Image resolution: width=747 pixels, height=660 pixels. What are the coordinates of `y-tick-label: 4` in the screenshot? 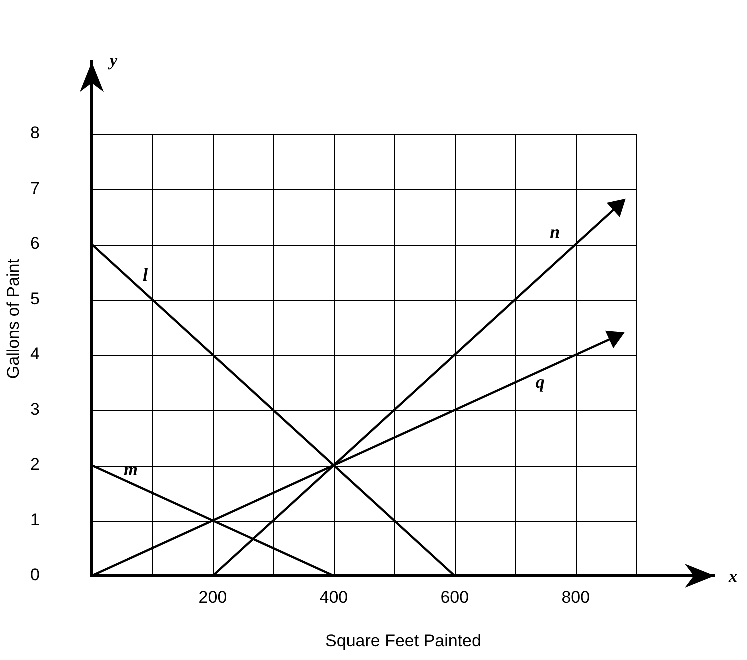 It's located at (35, 354).